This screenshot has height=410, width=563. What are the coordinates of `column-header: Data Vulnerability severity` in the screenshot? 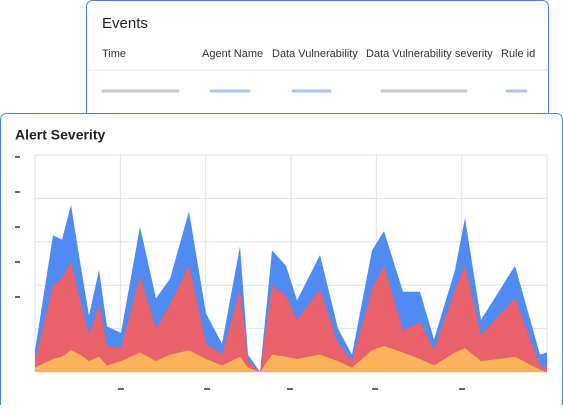 It's located at (429, 54).